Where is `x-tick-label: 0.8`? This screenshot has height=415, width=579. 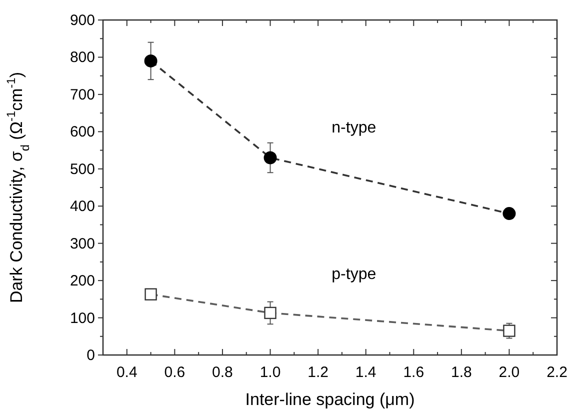
x-tick-label: 0.8 is located at coordinates (222, 372).